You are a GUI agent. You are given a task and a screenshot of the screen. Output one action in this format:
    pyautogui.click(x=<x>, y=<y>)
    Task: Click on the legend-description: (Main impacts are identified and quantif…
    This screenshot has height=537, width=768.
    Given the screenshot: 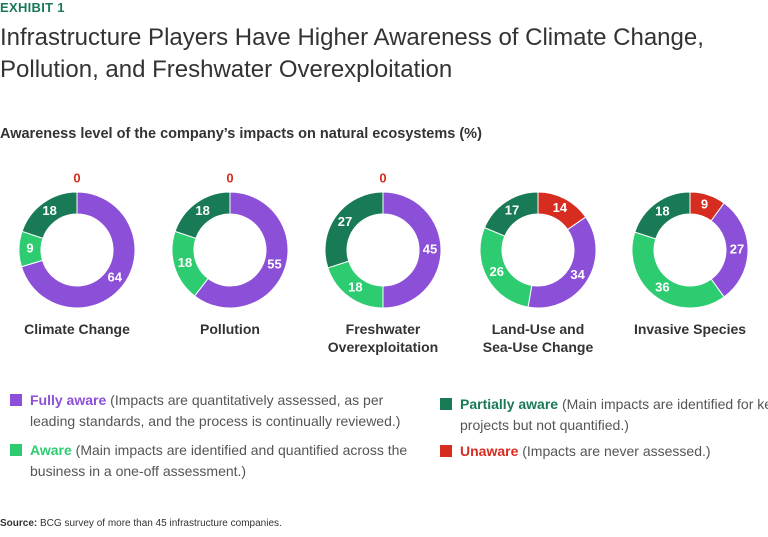 What is the action you would take?
    pyautogui.click(x=219, y=460)
    